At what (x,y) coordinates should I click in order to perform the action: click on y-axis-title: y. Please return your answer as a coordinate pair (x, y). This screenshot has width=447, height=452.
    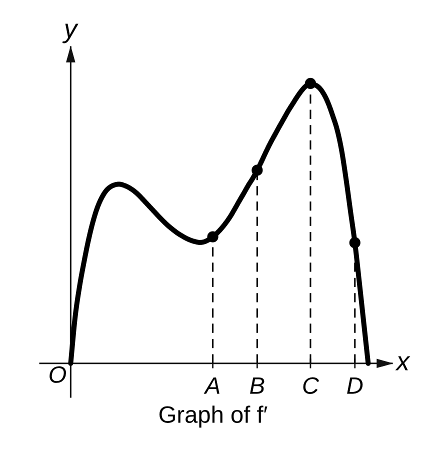
    Looking at the image, I should click on (70, 34).